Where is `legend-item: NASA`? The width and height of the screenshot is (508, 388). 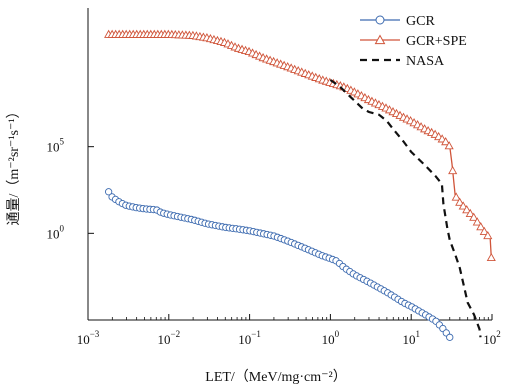
legend-item: NASA is located at coordinates (402, 61).